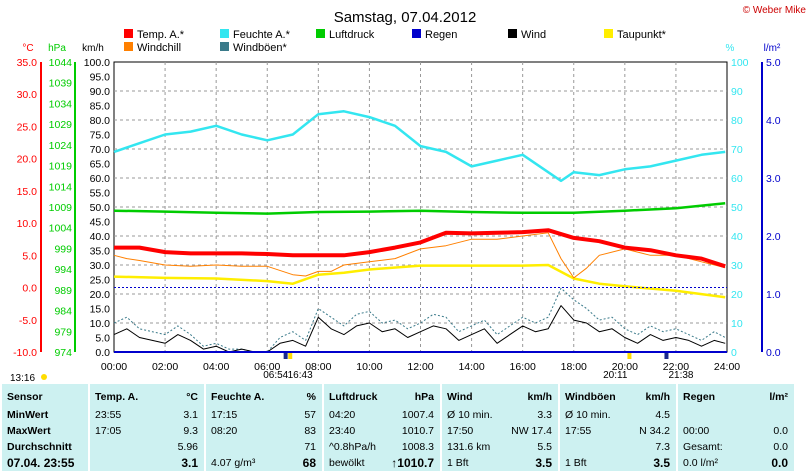 Image resolution: width=810 pixels, height=471 pixels. I want to click on tick-label-rain: 3.0, so click(773, 179).